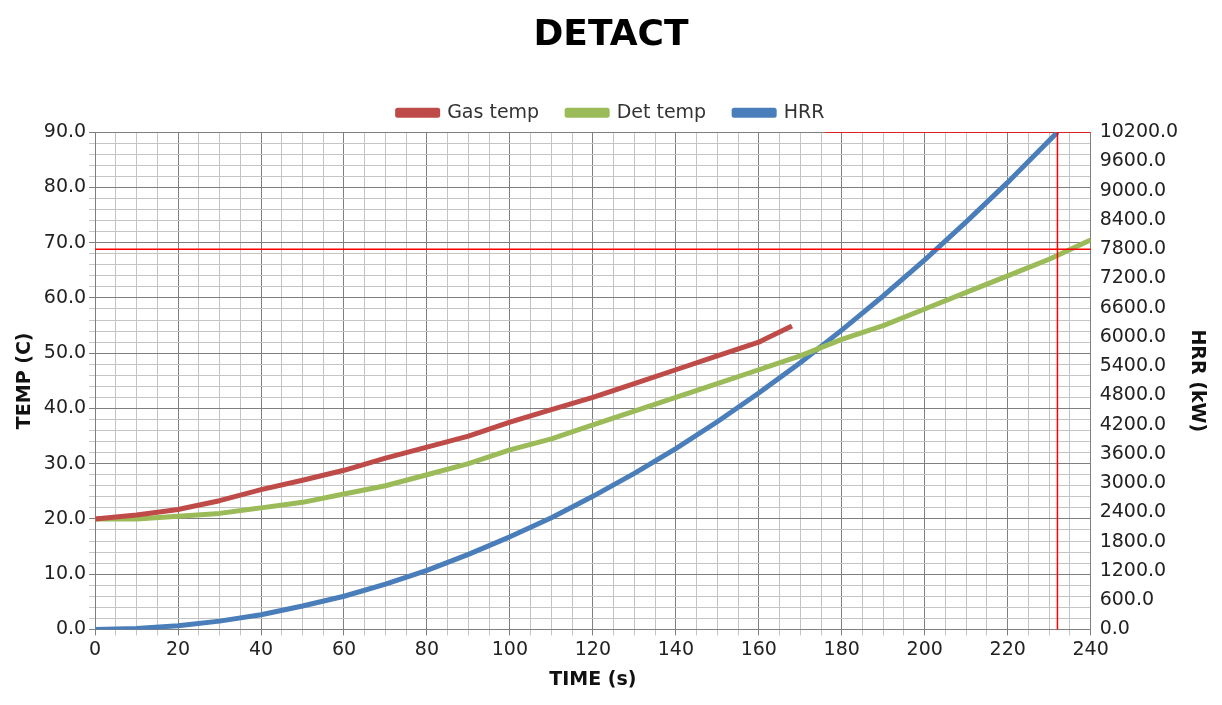  What do you see at coordinates (65, 572) in the screenshot?
I see `y-tick-label: 10.0` at bounding box center [65, 572].